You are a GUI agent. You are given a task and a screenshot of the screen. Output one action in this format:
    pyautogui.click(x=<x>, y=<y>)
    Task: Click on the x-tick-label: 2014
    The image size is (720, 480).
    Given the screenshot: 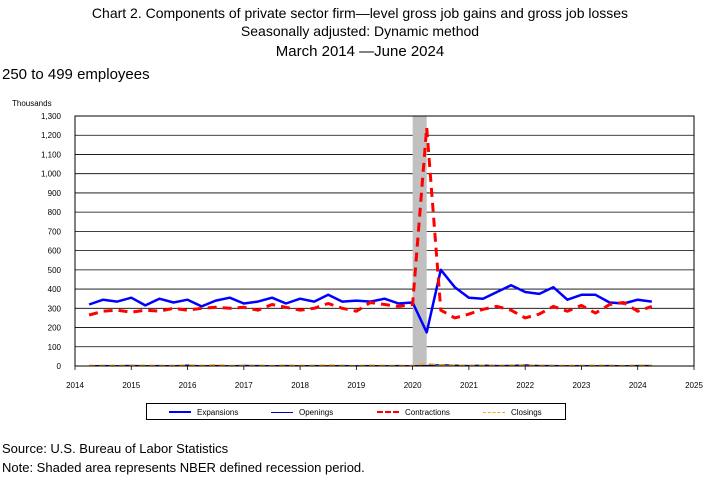 What is the action you would take?
    pyautogui.click(x=75, y=385)
    